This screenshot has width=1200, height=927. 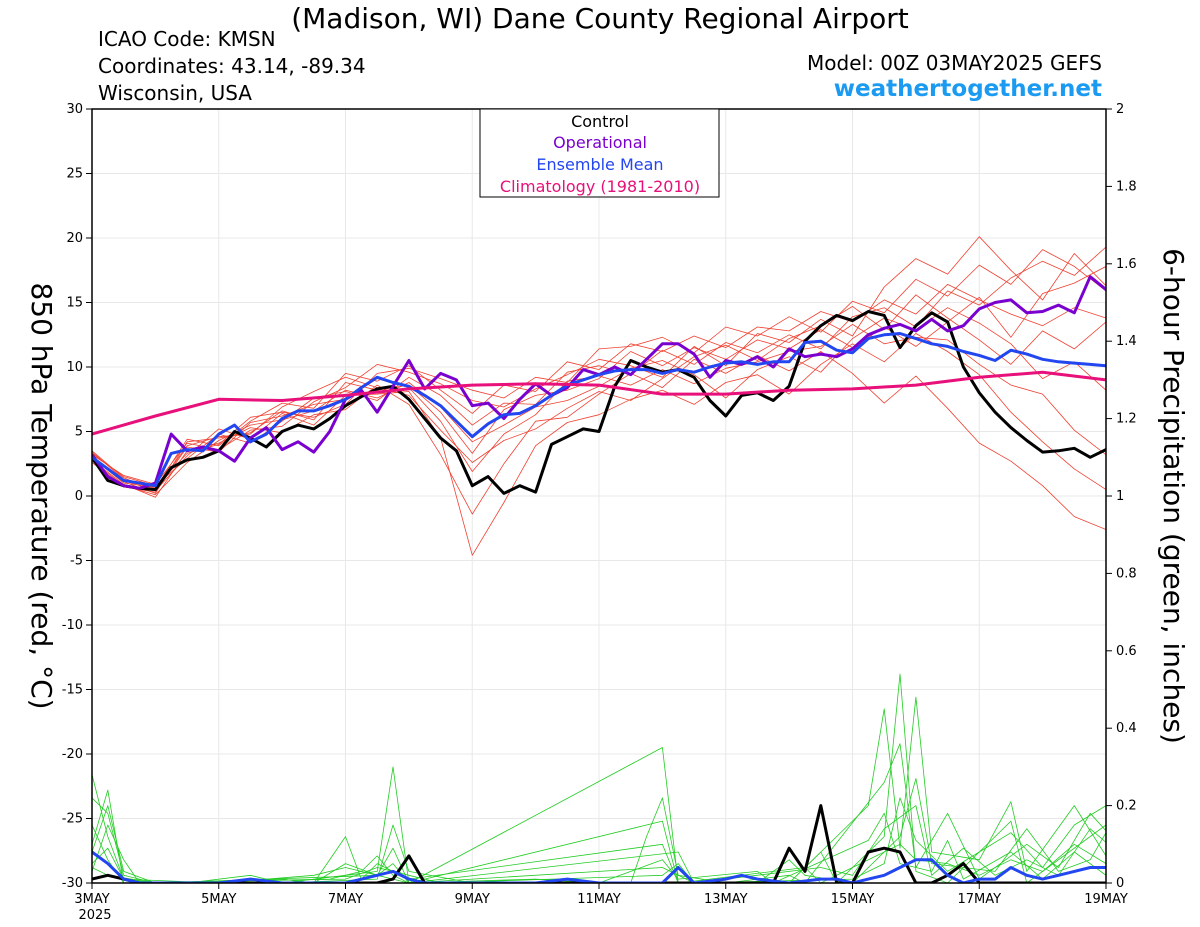 I want to click on y-left-tick-label: 10, so click(x=74, y=367).